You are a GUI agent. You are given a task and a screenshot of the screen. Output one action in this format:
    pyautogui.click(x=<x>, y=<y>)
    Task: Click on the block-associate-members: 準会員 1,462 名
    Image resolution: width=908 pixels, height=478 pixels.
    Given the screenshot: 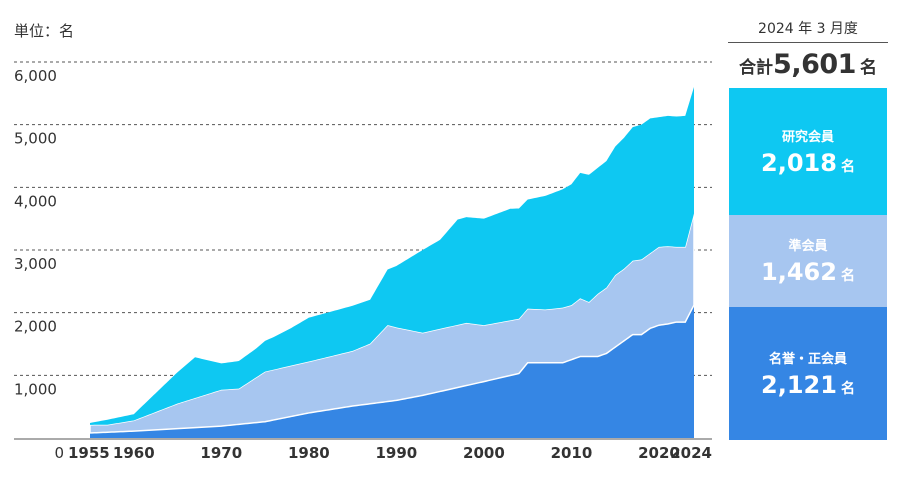 What is the action you would take?
    pyautogui.click(x=808, y=260)
    